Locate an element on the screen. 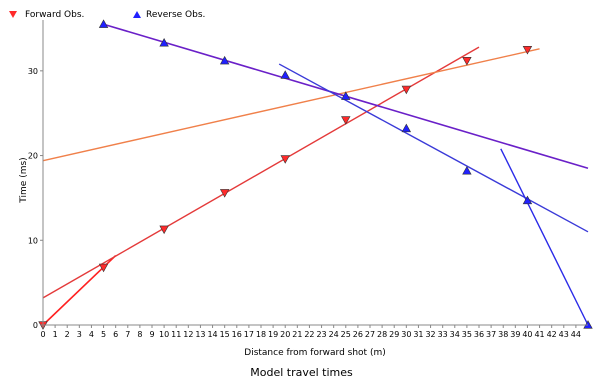 Image resolution: width=603 pixels, height=385 pixels. x-tick-label: 34 is located at coordinates (455, 334).